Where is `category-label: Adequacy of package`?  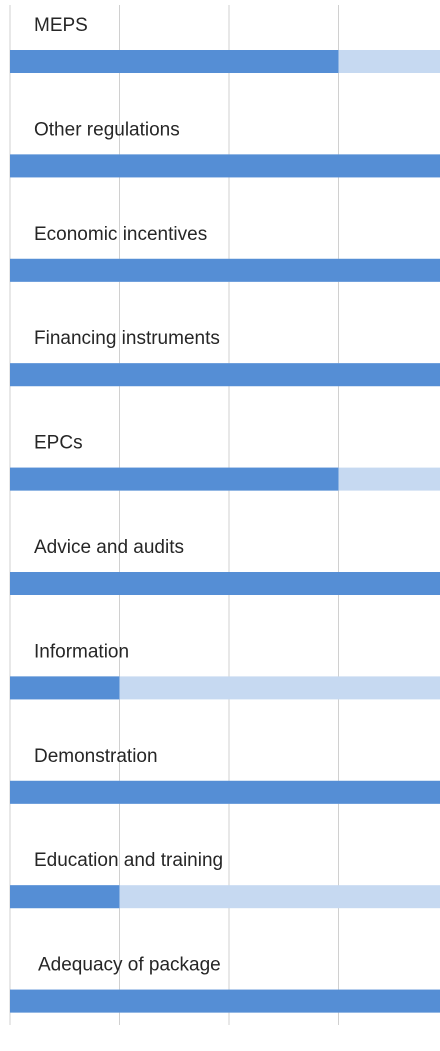
category-label: Adequacy of package is located at coordinates (129, 965).